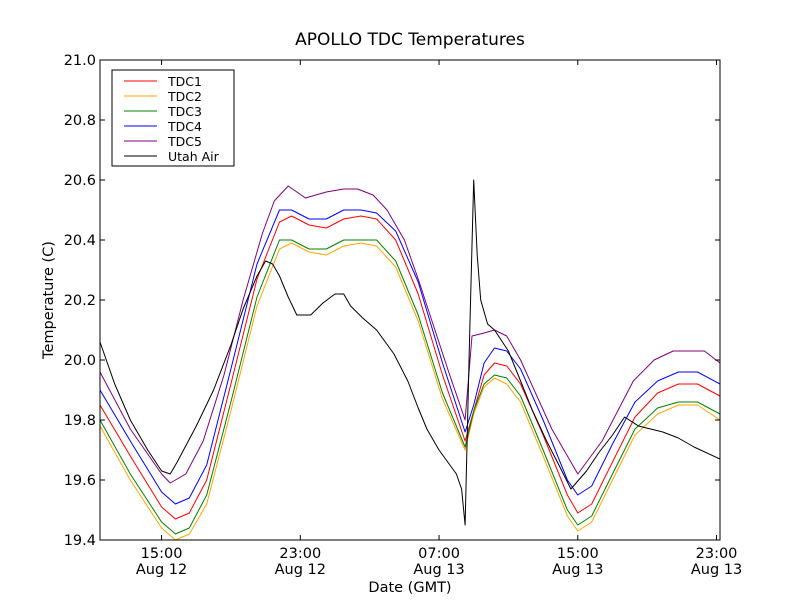  Describe the element at coordinates (49, 300) in the screenshot. I see `y-axis-label: Temperature (C)` at that location.